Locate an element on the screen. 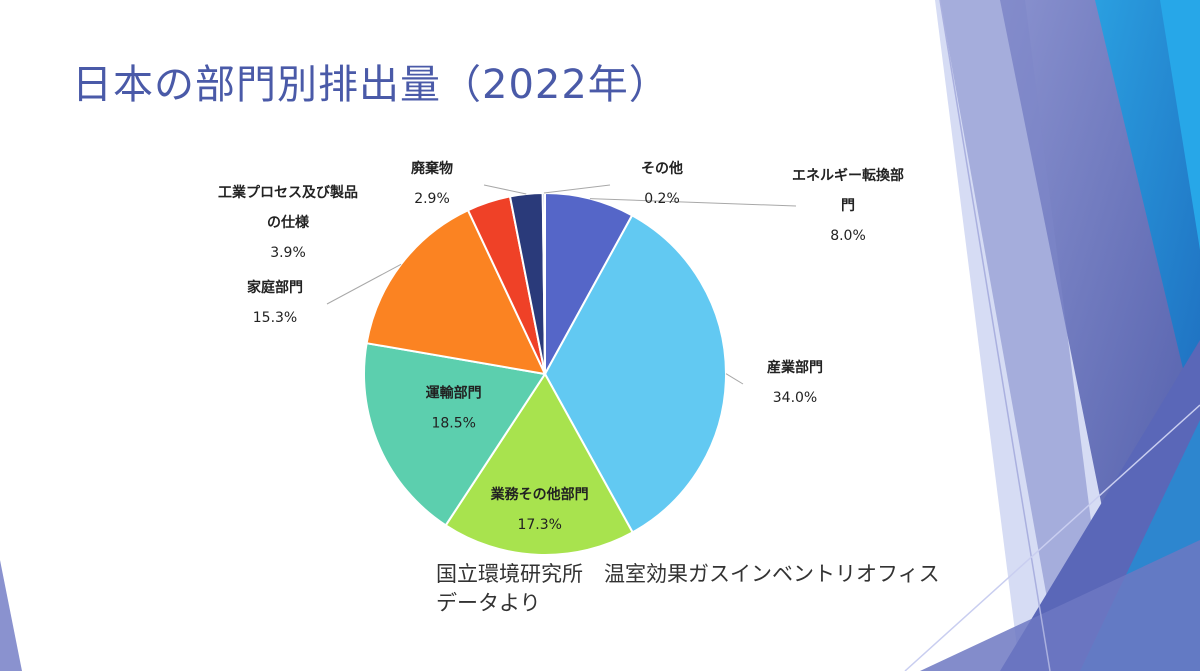 Image resolution: width=1200 pixels, height=671 pixels. slice-label-2: 産業部門 is located at coordinates (795, 367).